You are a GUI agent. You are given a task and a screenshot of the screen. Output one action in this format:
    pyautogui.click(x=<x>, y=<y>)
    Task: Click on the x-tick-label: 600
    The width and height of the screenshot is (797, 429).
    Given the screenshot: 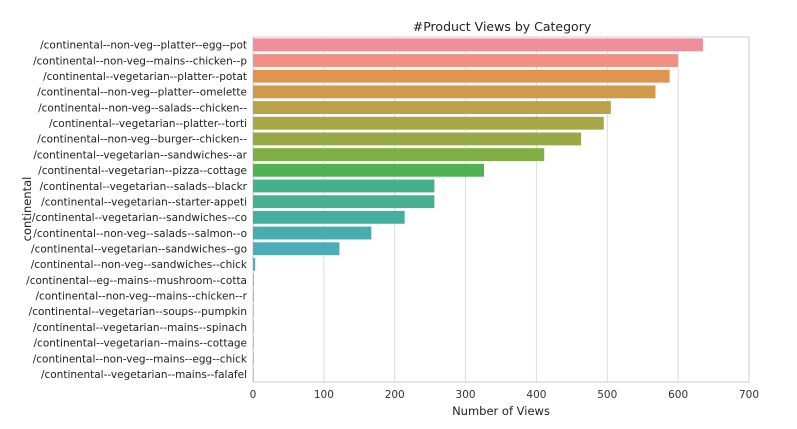 What is the action you would take?
    pyautogui.click(x=678, y=395)
    